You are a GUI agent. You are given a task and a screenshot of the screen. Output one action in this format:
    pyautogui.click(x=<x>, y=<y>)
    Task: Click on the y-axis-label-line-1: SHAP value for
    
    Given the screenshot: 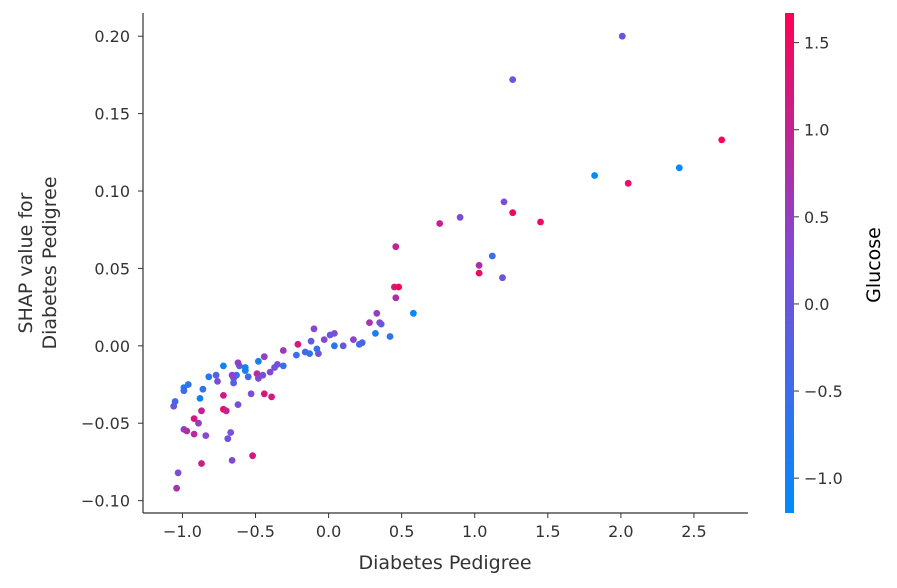 What is the action you would take?
    pyautogui.click(x=26, y=262)
    